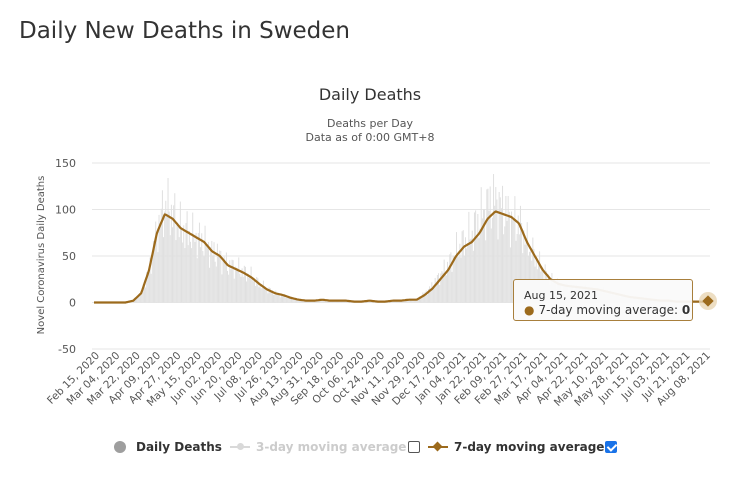 The image size is (740, 479). What do you see at coordinates (686, 310) in the screenshot?
I see `tooltip-value: 0` at bounding box center [686, 310].